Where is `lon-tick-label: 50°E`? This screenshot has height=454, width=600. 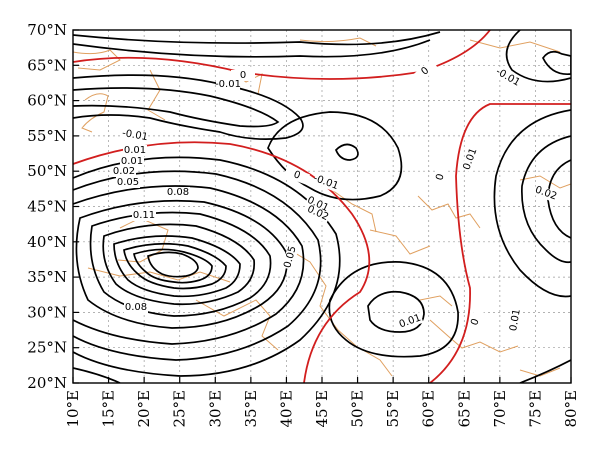
lon-tick-label: 50°E is located at coordinates (358, 409).